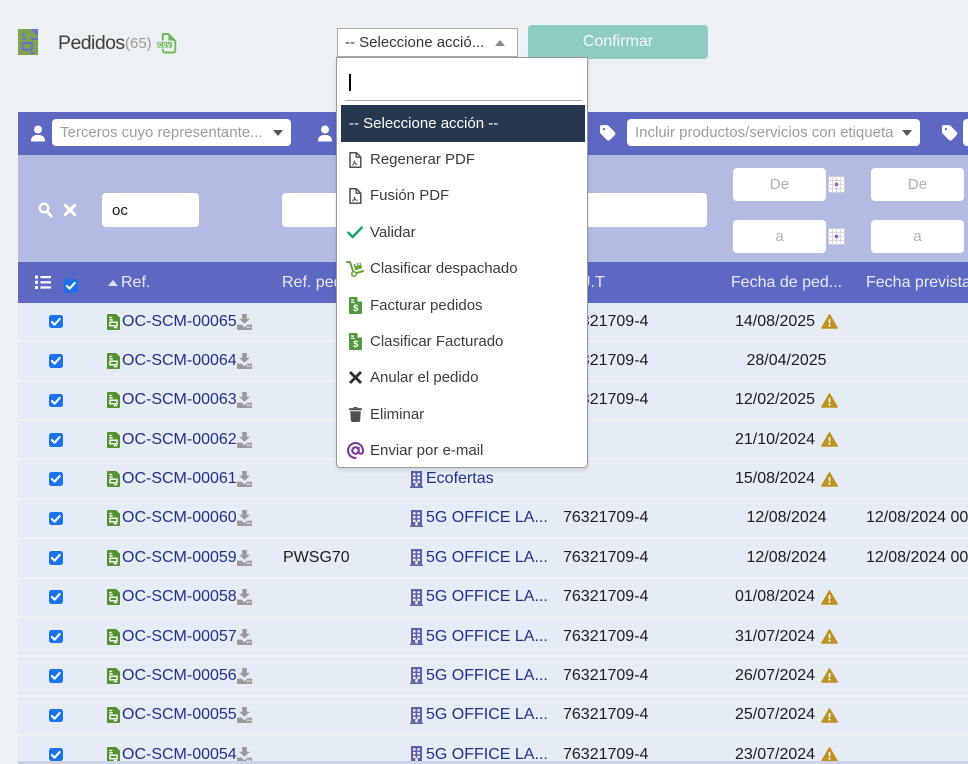  What do you see at coordinates (164, 46) in the screenshot?
I see `svg-text: CSV` at bounding box center [164, 46].